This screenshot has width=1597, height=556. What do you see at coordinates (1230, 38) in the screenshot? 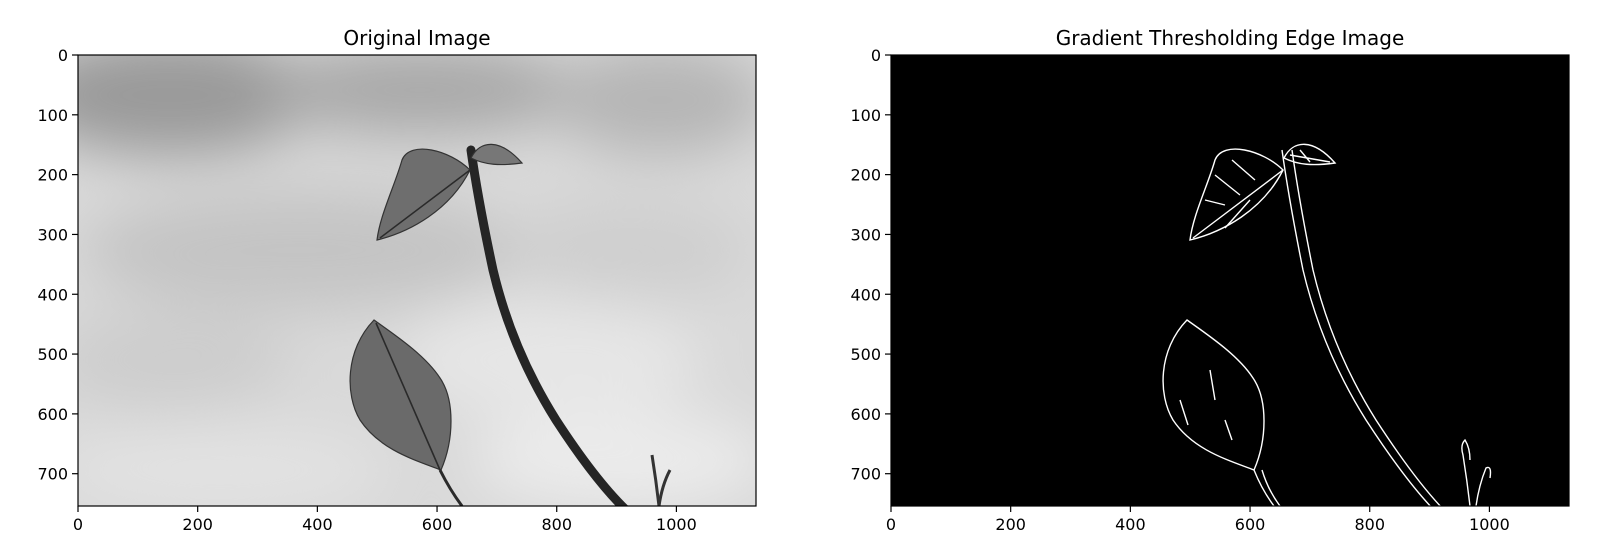
I see `edge-image-title: Gradient Thresholding Edge Image` at bounding box center [1230, 38].